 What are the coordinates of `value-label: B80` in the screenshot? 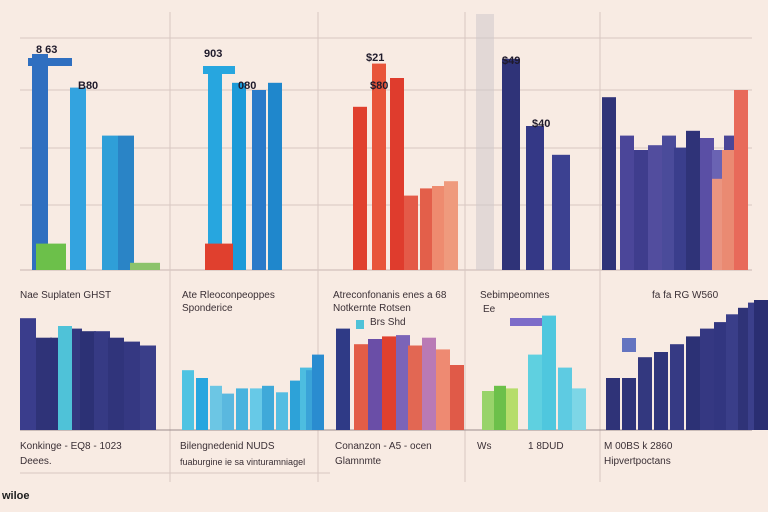 It's located at (88, 86).